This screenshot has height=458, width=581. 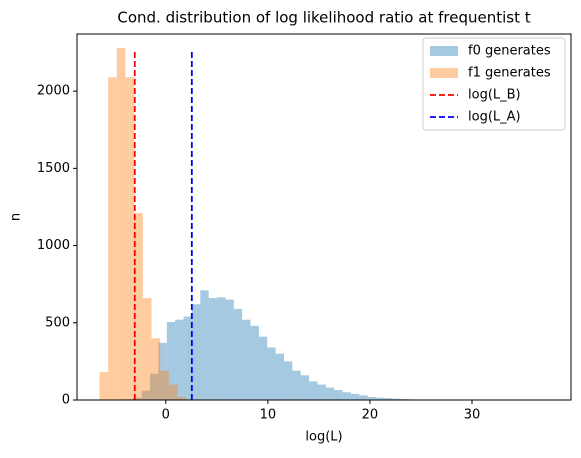 What do you see at coordinates (66, 400) in the screenshot?
I see `y-tick-label: 0` at bounding box center [66, 400].